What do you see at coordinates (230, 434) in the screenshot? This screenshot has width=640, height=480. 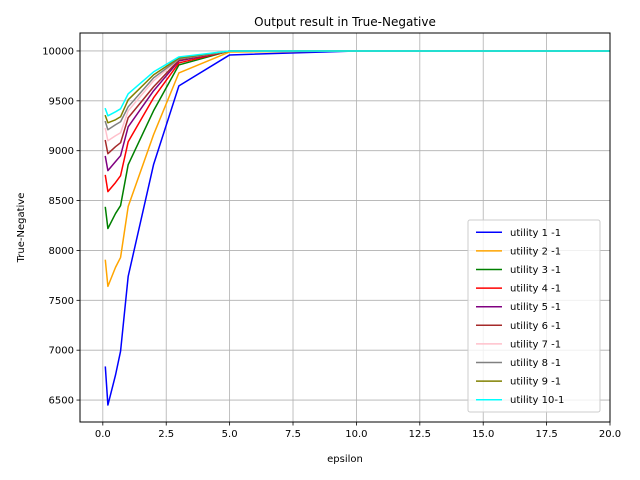 I see `x-tick-label: 5.0` at bounding box center [230, 434].